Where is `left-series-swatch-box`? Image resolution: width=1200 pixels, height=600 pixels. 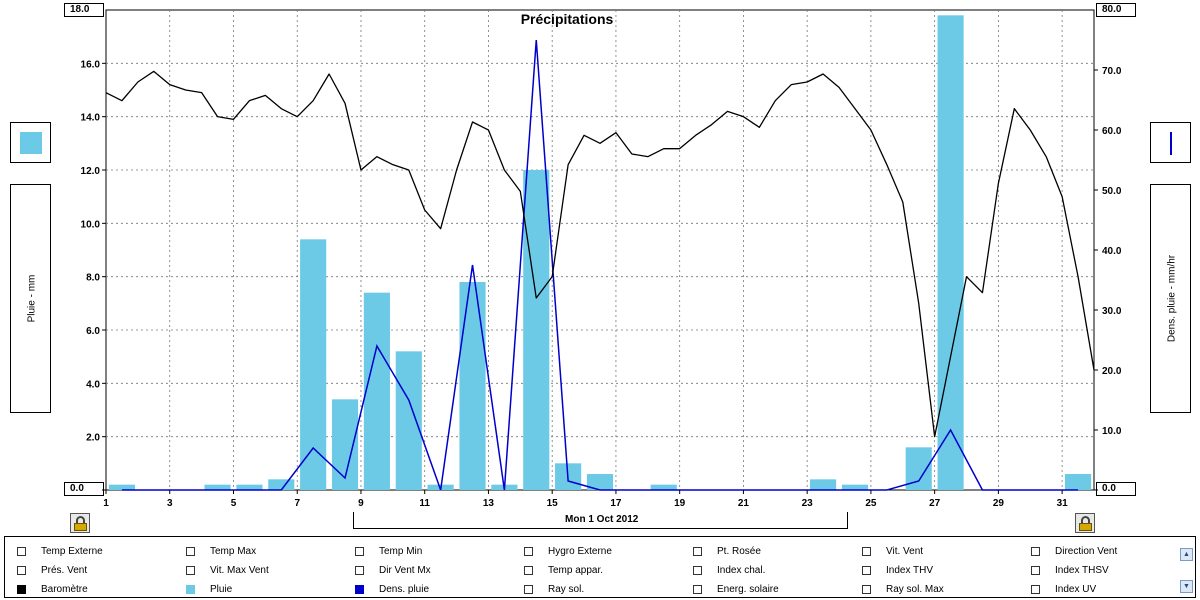 left-series-swatch-box is located at coordinates (30, 142).